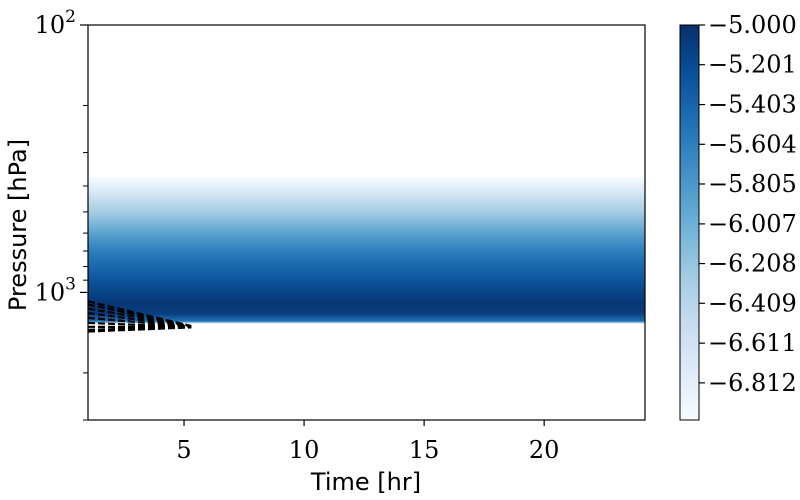  I want to click on y-tick-label: 10², so click(55, 23).